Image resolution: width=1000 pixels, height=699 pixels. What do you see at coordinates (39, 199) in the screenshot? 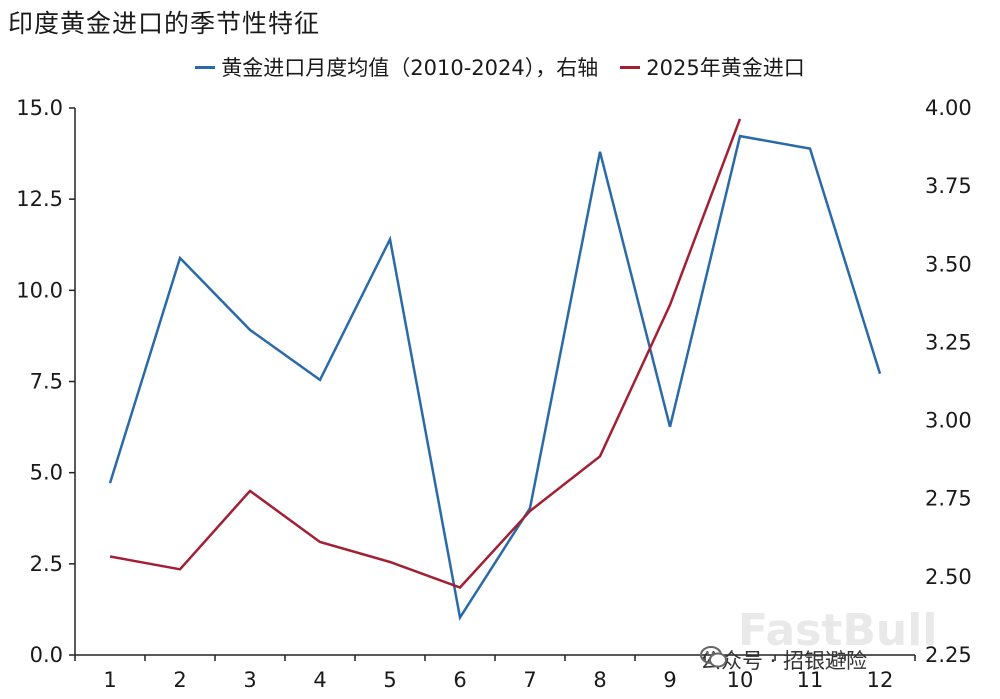
I see `left-tick-label: 12.5` at bounding box center [39, 199].